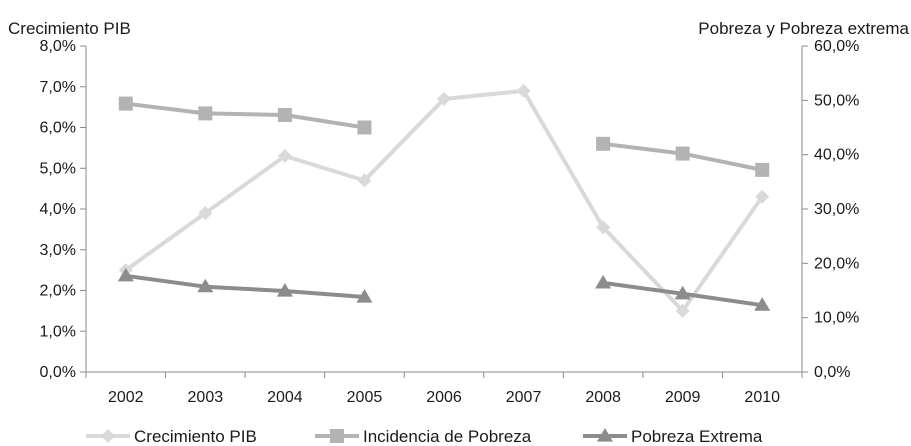  Describe the element at coordinates (206, 397) in the screenshot. I see `x-tick-label: 2003` at that location.